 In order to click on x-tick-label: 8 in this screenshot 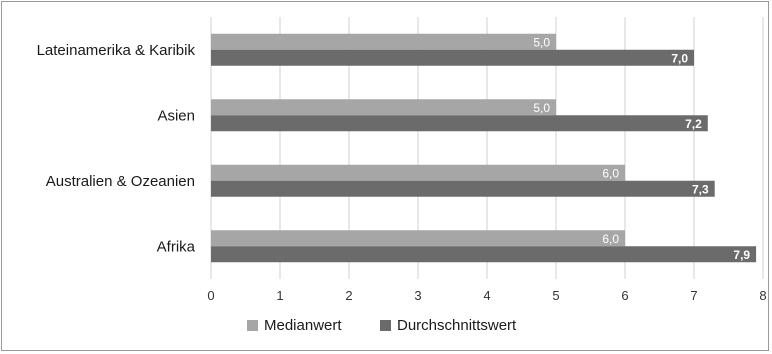, I will do `click(762, 295)`.